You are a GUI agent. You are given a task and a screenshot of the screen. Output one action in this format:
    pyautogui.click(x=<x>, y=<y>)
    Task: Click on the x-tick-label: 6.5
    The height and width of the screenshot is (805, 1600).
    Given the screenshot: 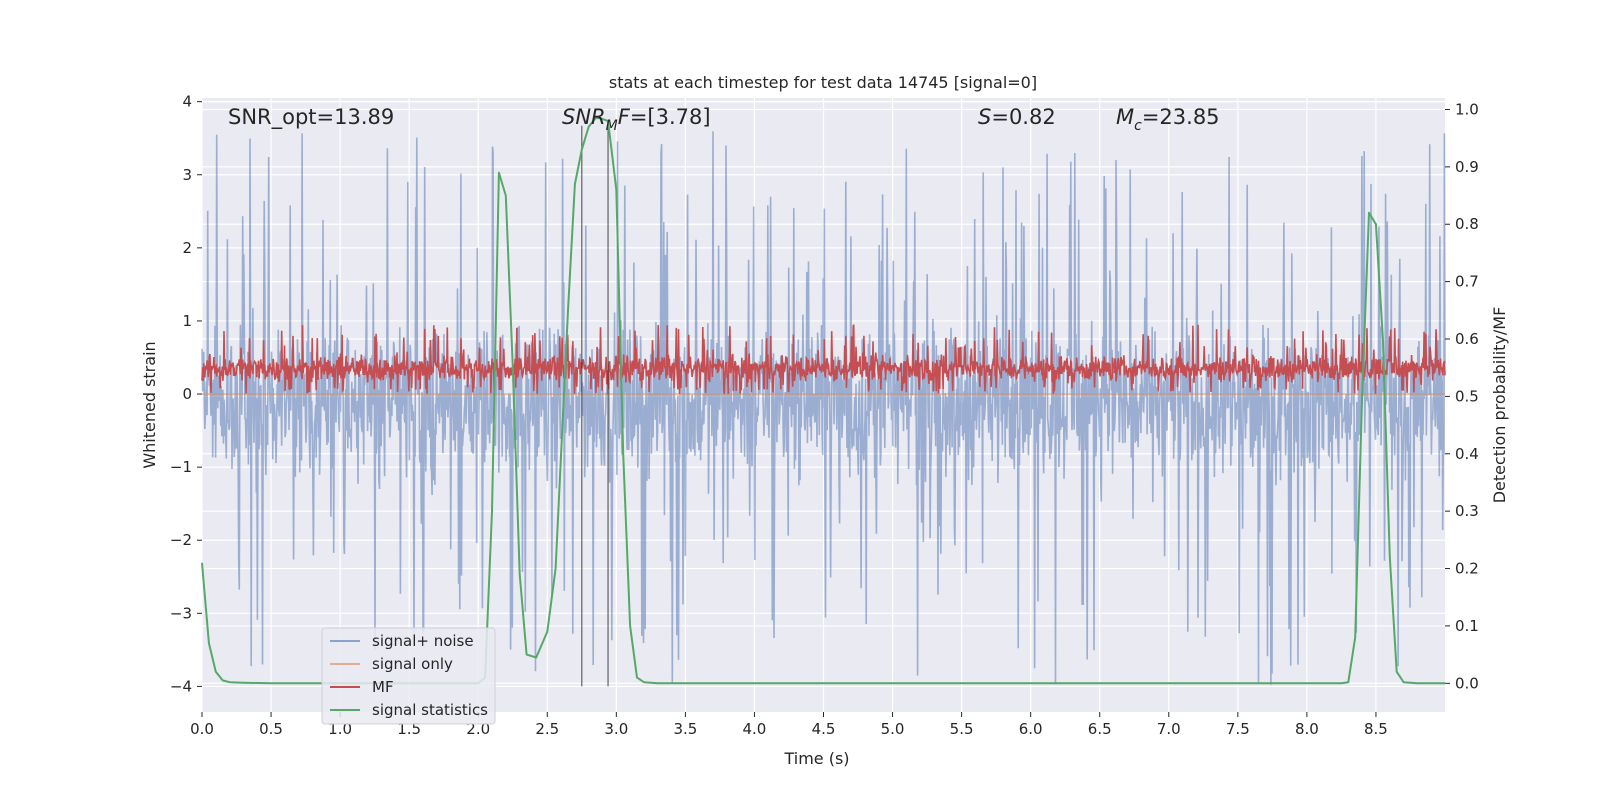 What is the action you would take?
    pyautogui.click(x=1100, y=729)
    